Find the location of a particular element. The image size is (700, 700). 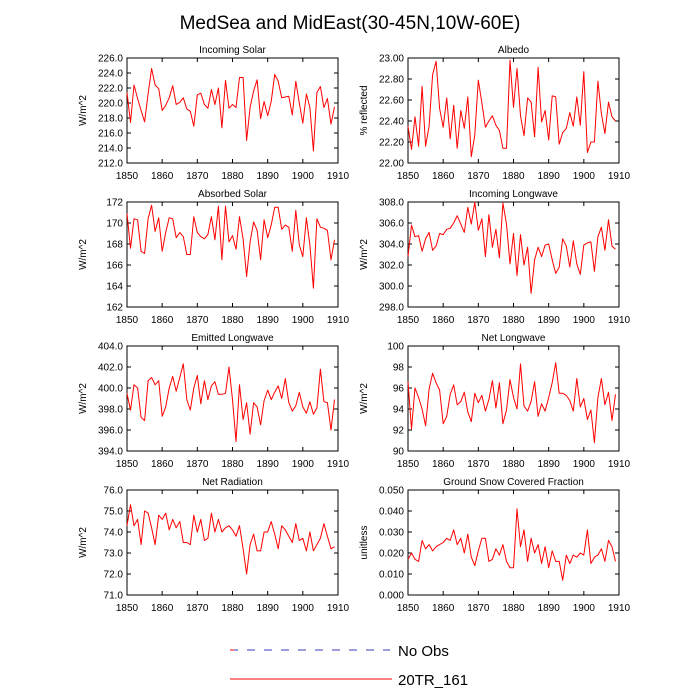

y-tick-label: 214.0 is located at coordinates (110, 149).